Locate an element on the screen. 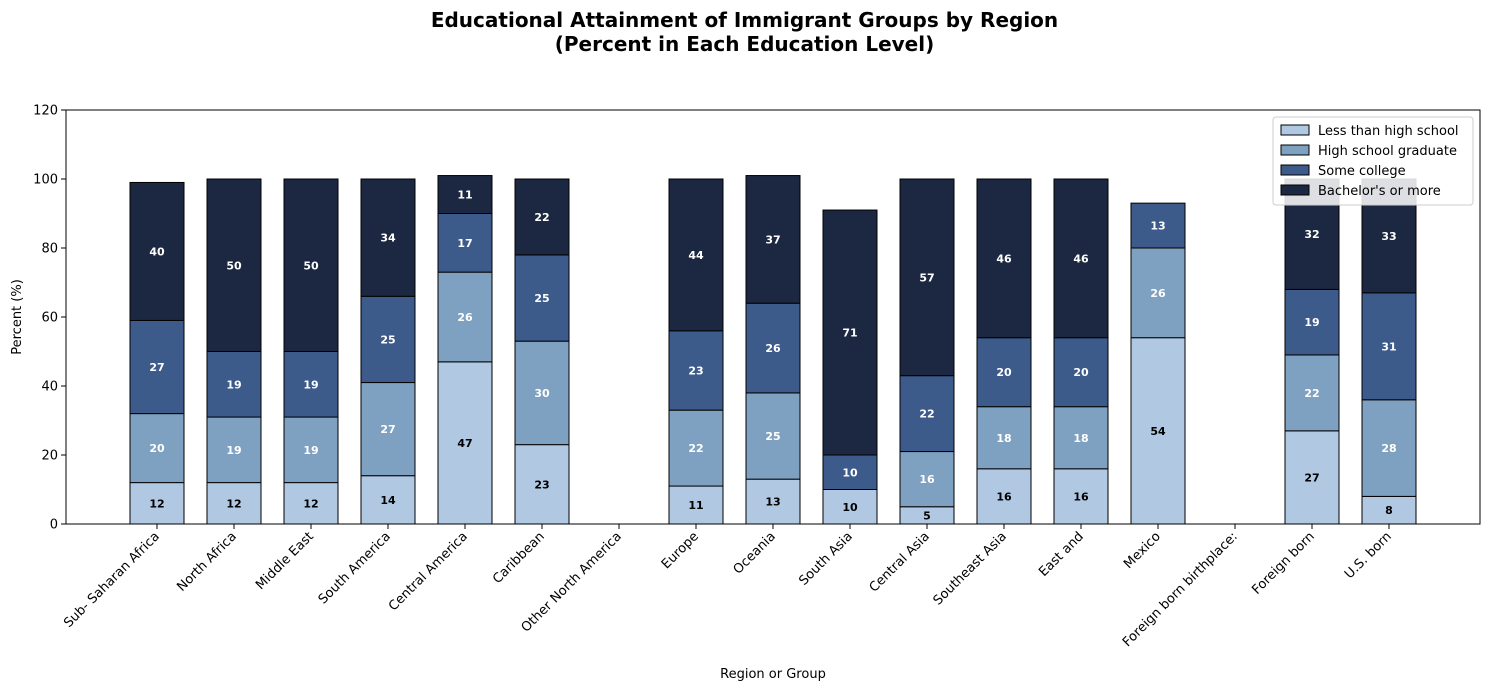 This screenshot has width=1489, height=691. data-label-u-s-born-bachelor-s-or-more: 33 is located at coordinates (1388, 236).